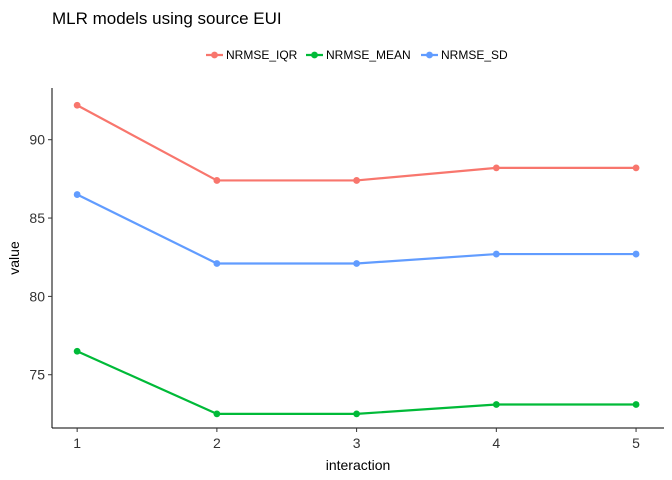 Image resolution: width=672 pixels, height=480 pixels. What do you see at coordinates (496, 443) in the screenshot?
I see `x-tick-label: 4` at bounding box center [496, 443].